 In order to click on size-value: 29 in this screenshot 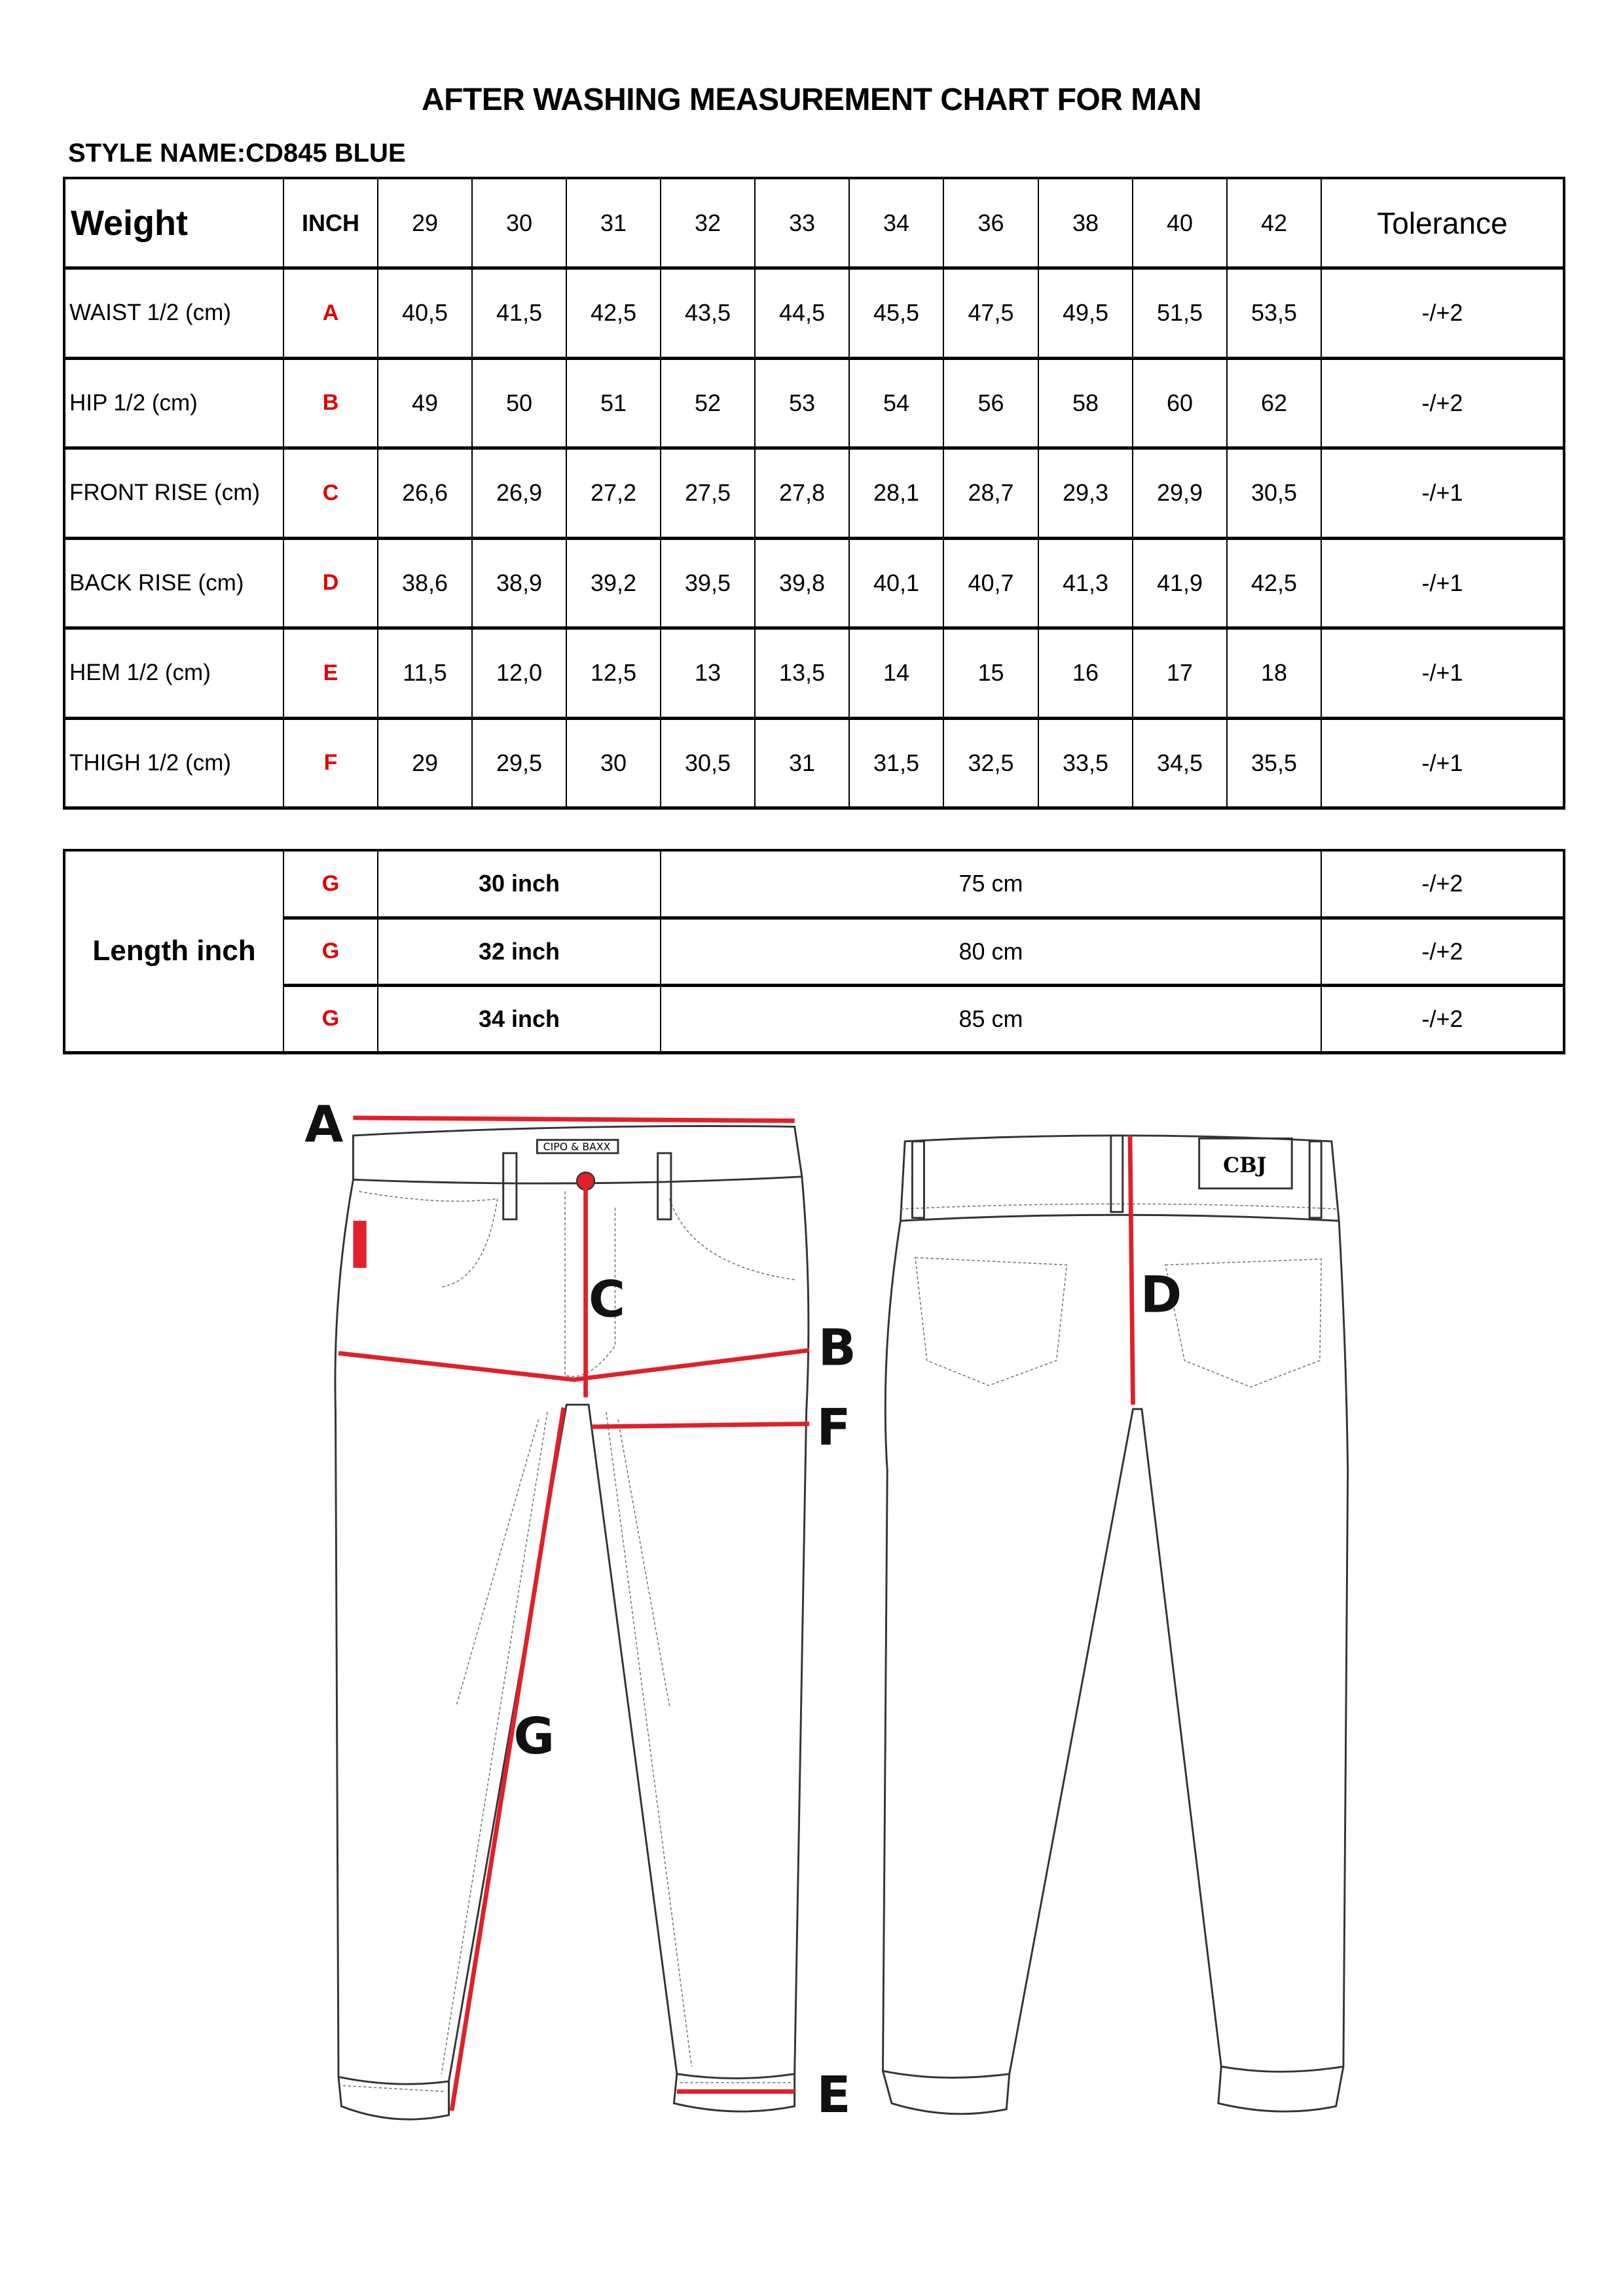, I will do `click(425, 763)`.